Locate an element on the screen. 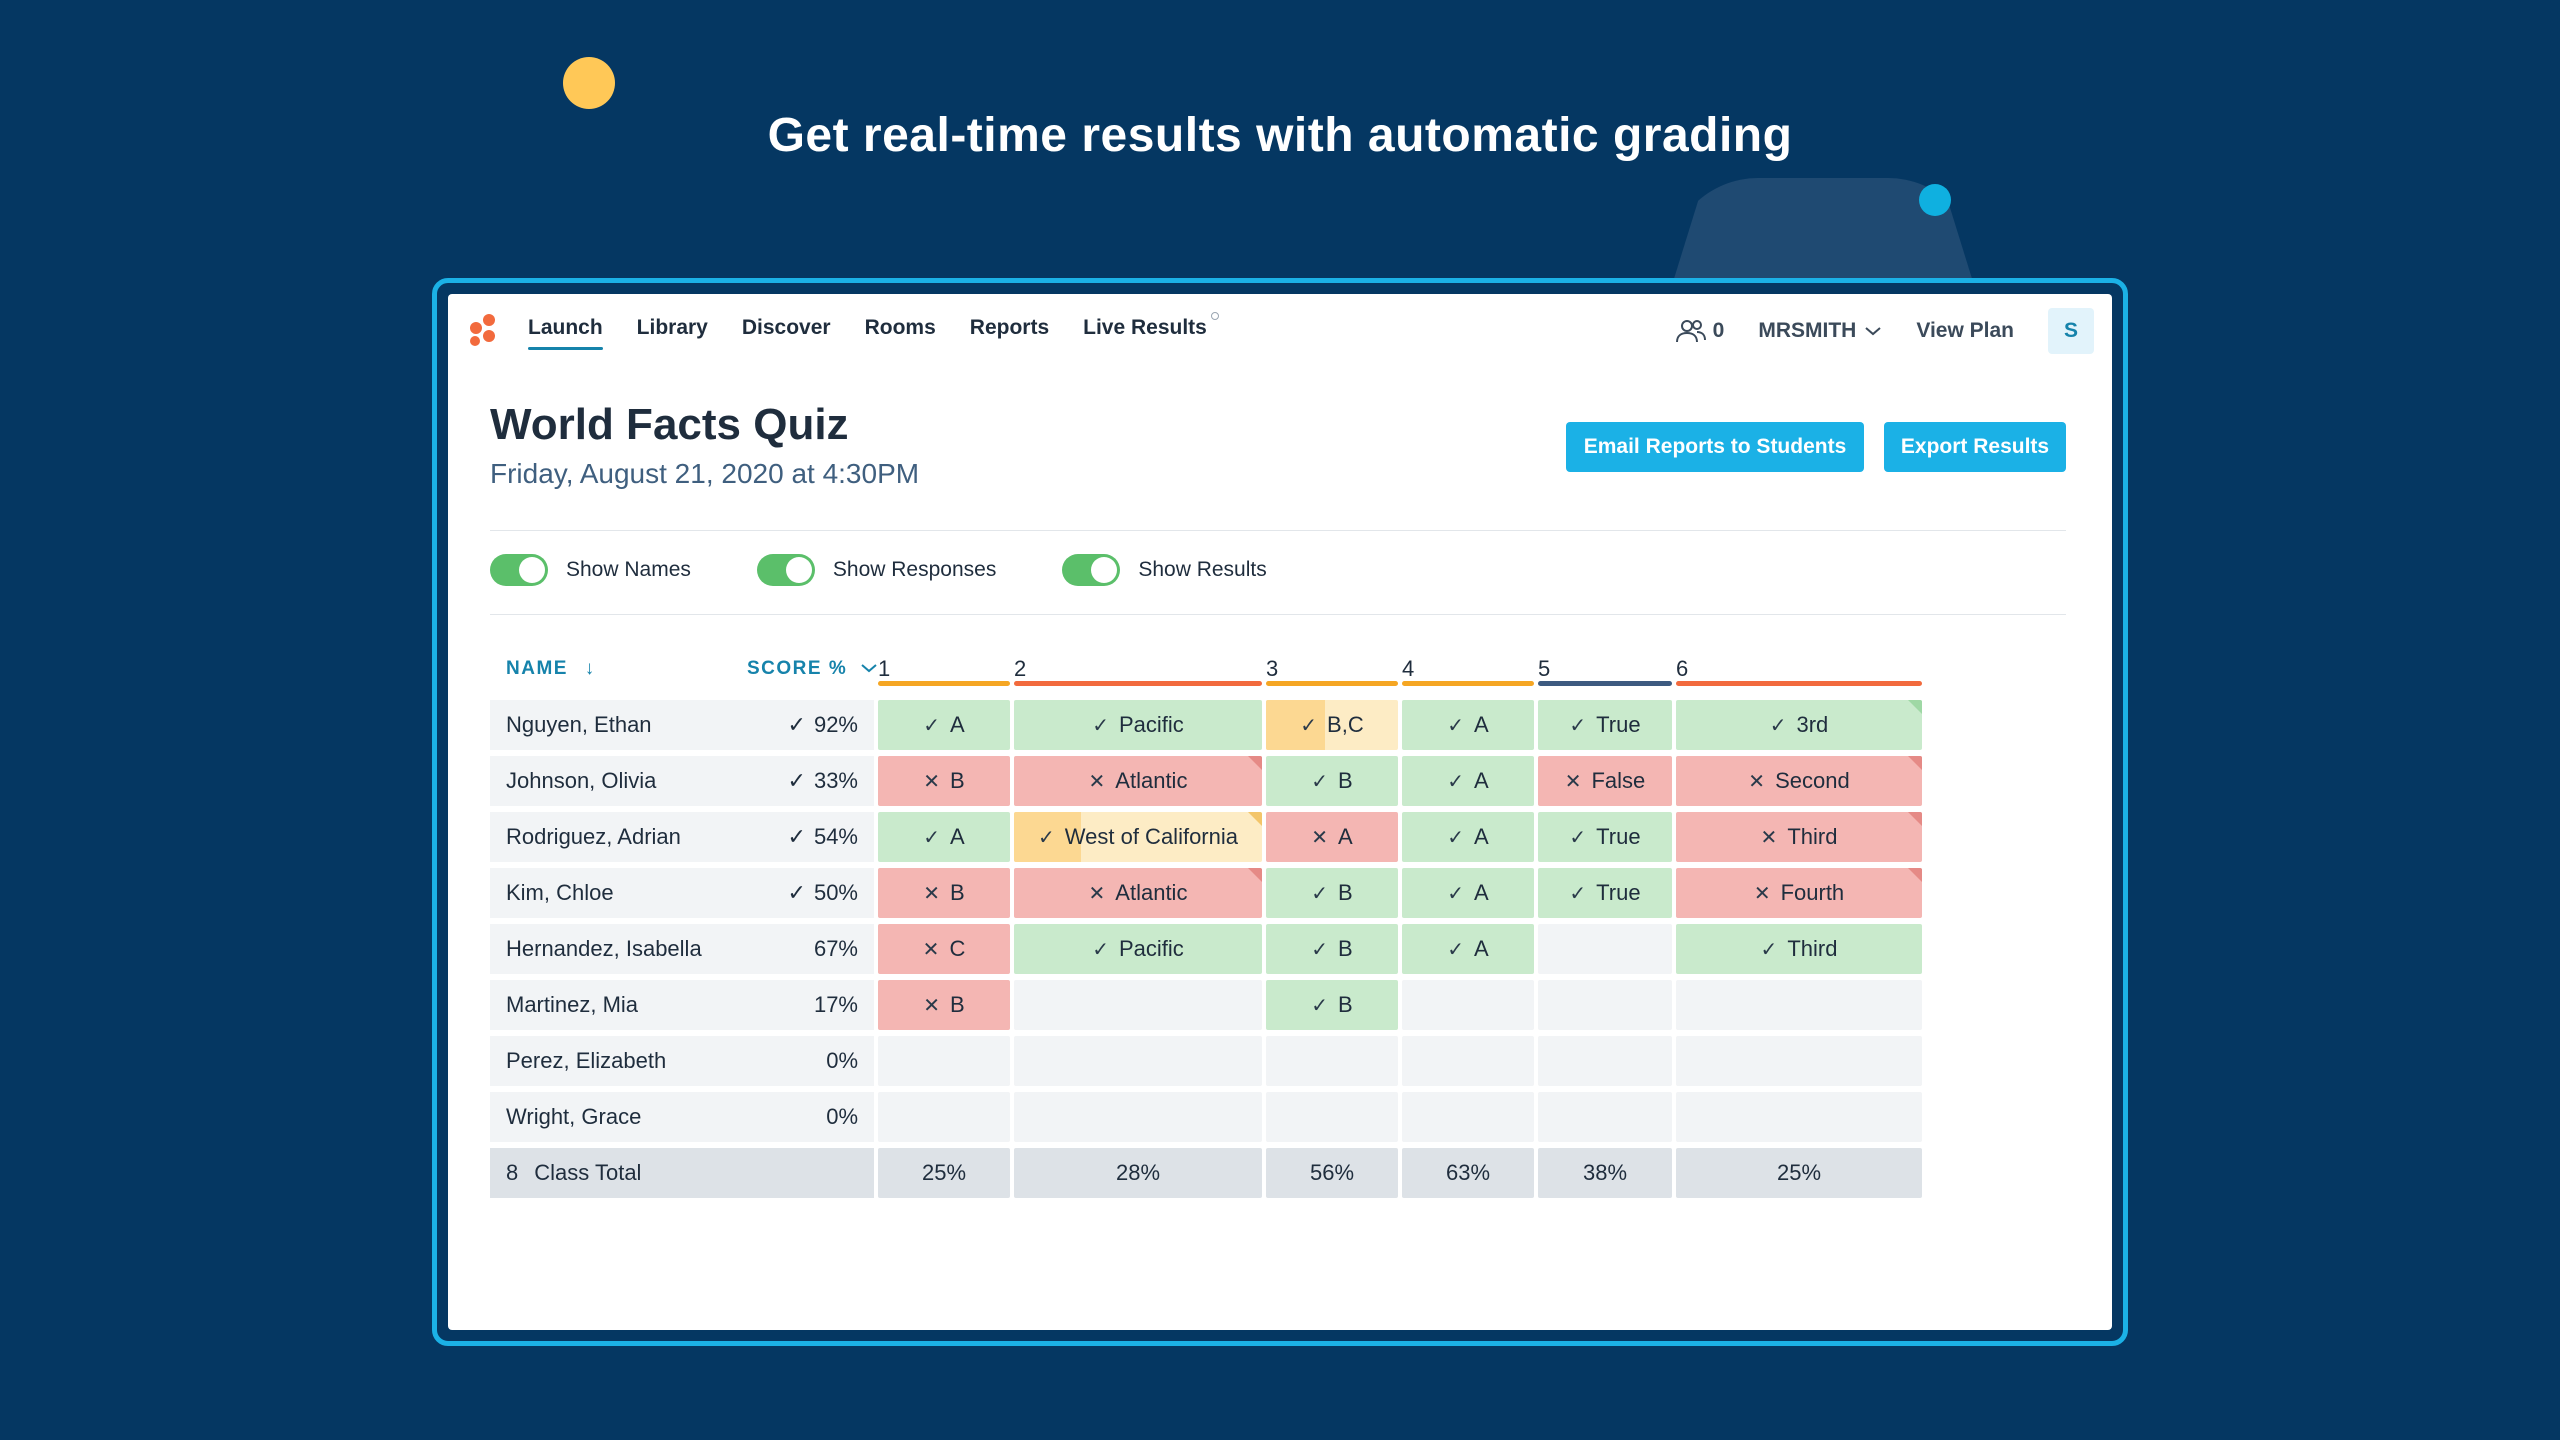  response-content: ✕ Atlantic is located at coordinates (1138, 893).